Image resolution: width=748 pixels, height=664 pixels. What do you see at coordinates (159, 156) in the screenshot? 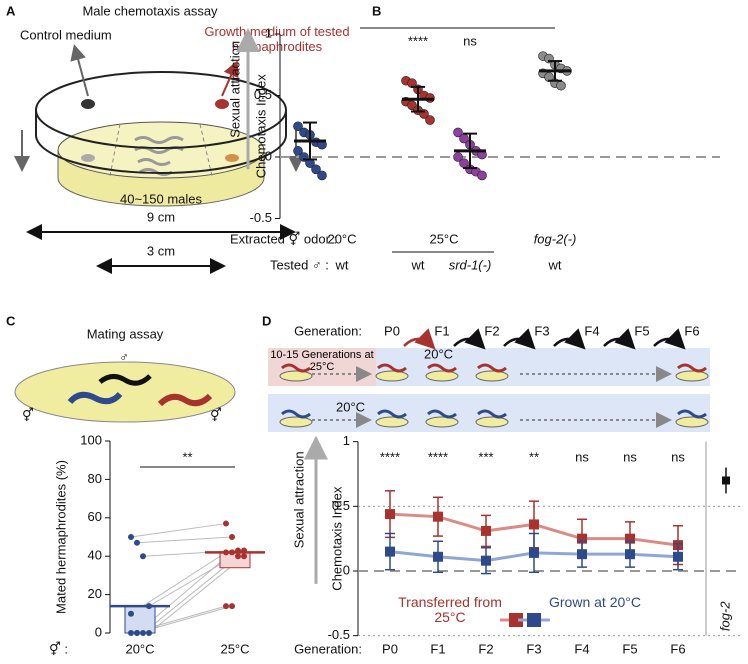
I see `worms` at bounding box center [159, 156].